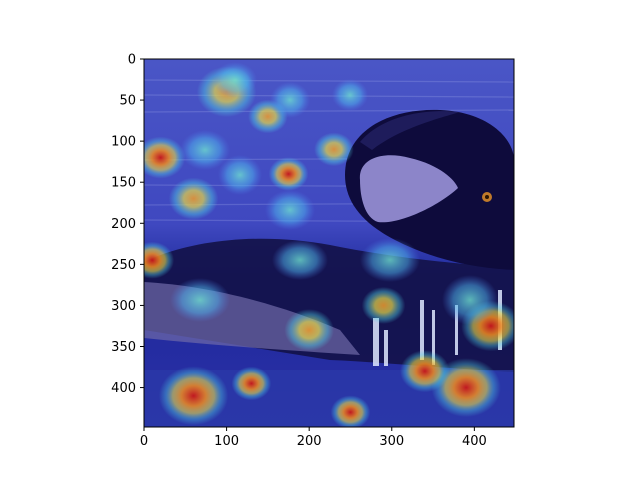 Image resolution: width=640 pixels, height=480 pixels. Describe the element at coordinates (123, 142) in the screenshot. I see `y-tick-label: 100` at that location.